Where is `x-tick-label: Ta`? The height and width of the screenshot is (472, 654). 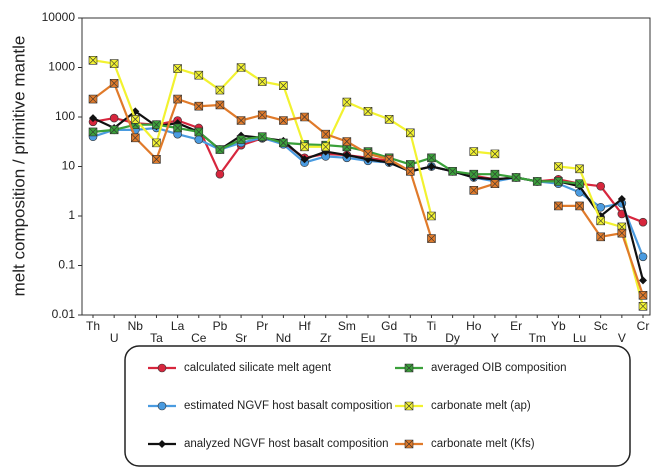
x-tick-label: Ta is located at coordinates (156, 338).